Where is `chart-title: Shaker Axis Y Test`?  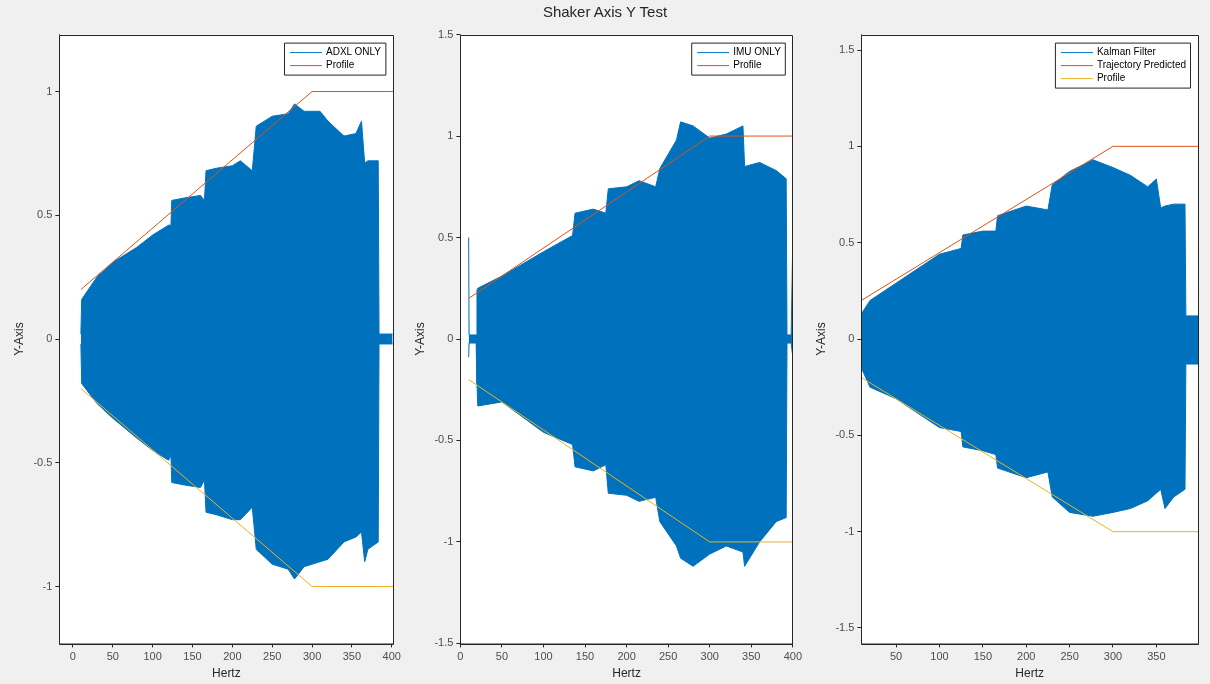 chart-title: Shaker Axis Y Test is located at coordinates (605, 11).